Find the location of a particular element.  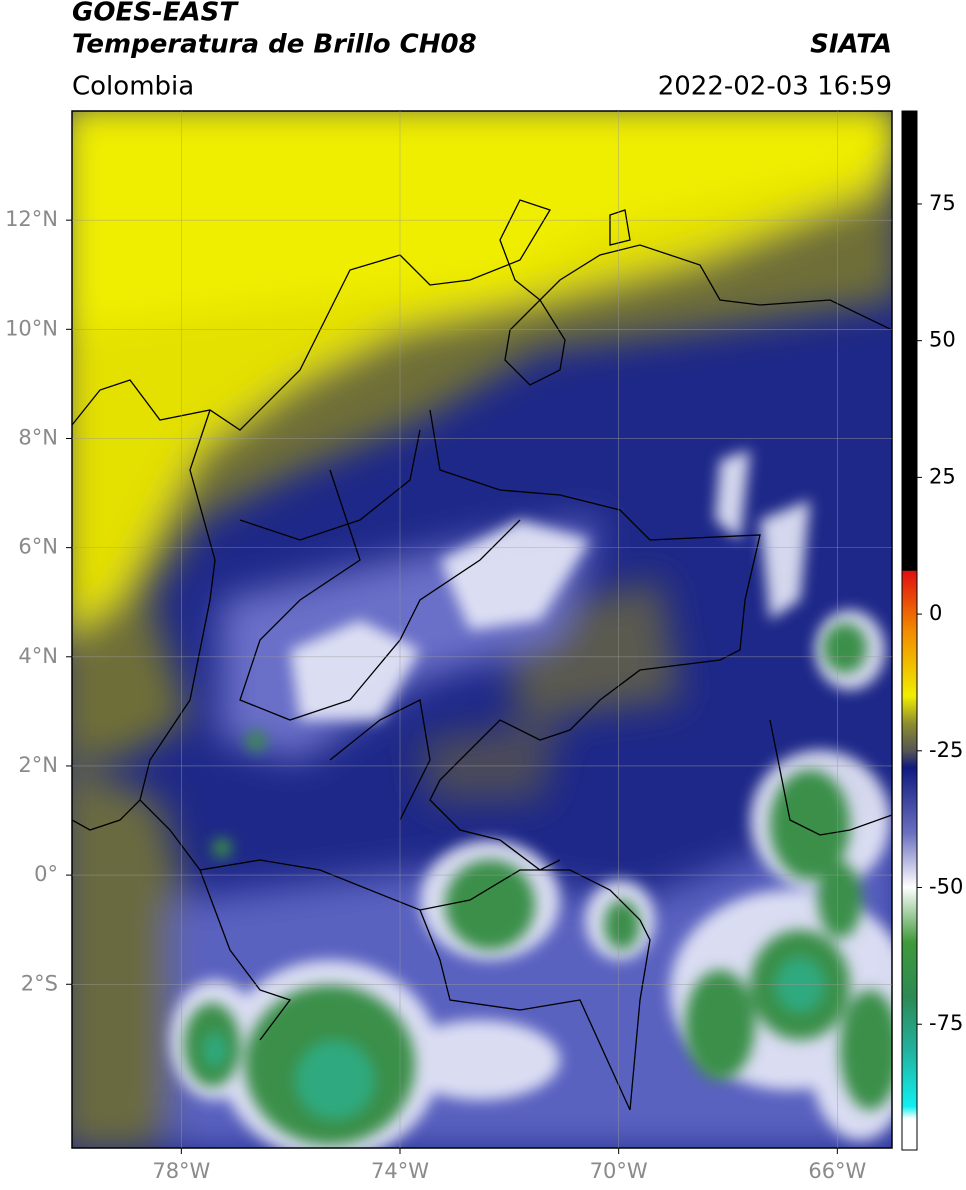

colorbar-tick-label: -75 is located at coordinates (946, 1023).